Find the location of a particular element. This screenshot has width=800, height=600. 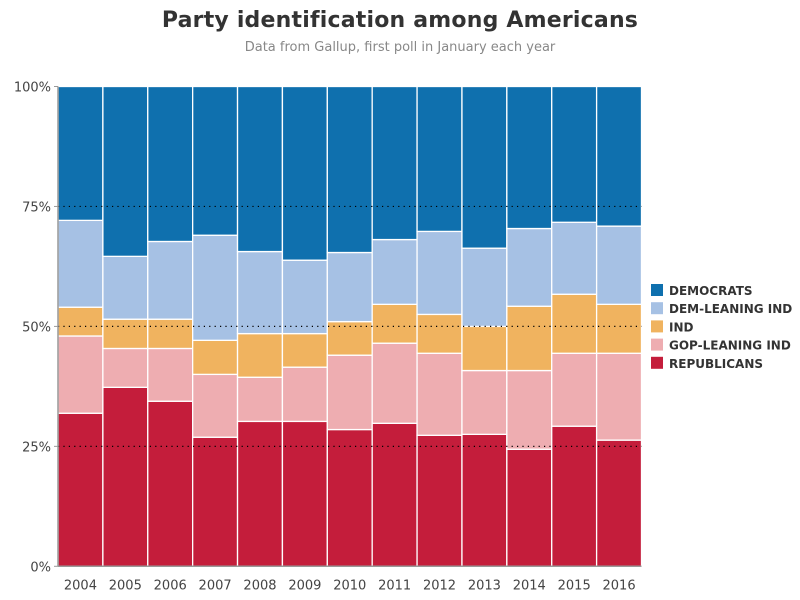

bar-segment-gop-leaning-ind-2010 is located at coordinates (349, 392).